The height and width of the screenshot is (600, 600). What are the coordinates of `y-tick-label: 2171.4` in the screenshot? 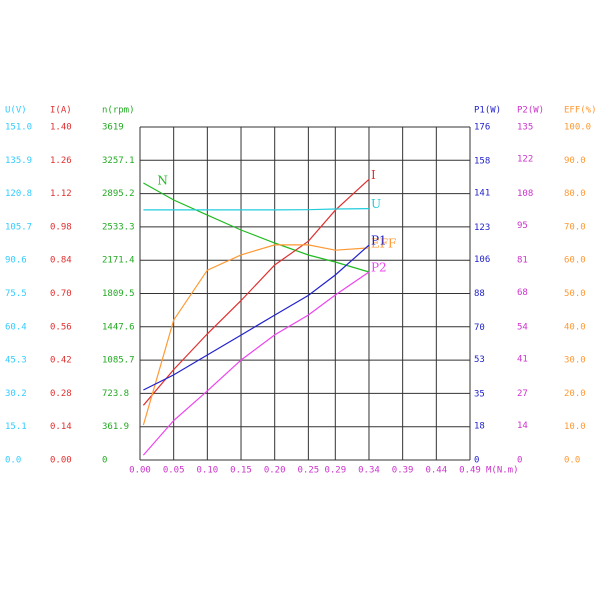 It's located at (118, 261).